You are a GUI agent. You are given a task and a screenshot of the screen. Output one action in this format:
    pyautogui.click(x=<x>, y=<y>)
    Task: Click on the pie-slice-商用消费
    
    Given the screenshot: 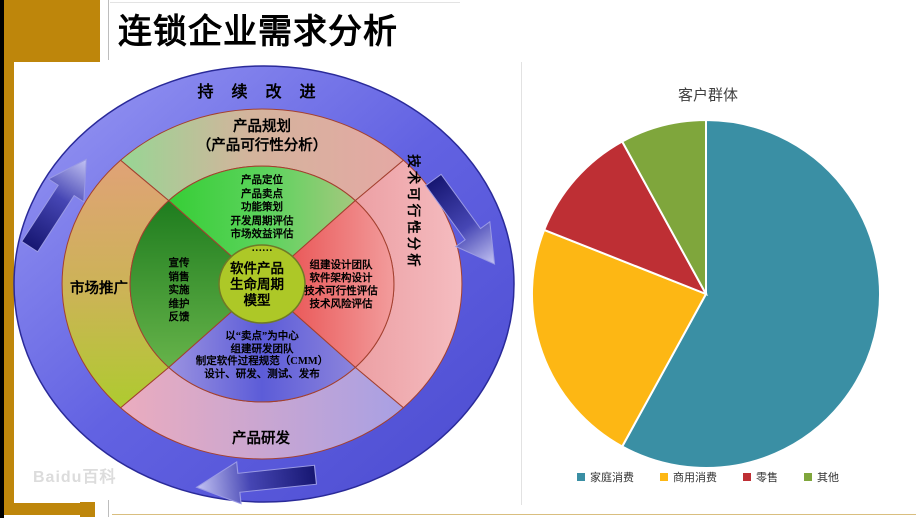 What is the action you would take?
    pyautogui.click(x=619, y=338)
    